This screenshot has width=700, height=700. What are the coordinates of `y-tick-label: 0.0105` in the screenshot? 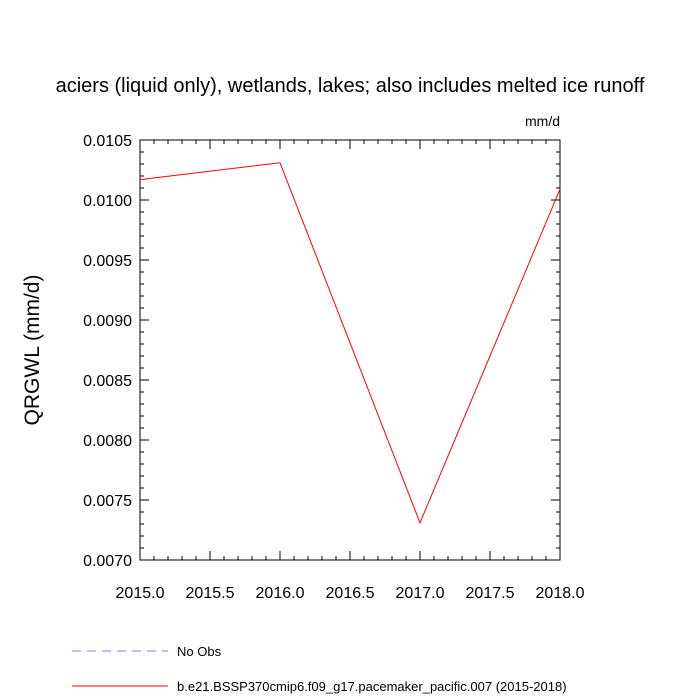 It's located at (107, 141).